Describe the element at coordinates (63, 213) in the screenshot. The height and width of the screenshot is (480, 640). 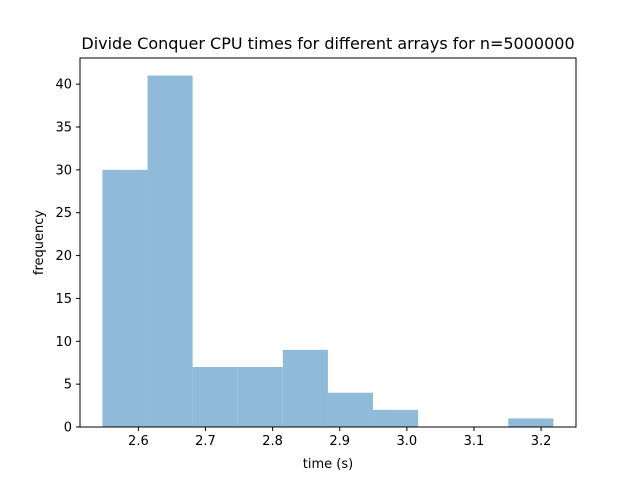
I see `y-tick-label: 25` at that location.